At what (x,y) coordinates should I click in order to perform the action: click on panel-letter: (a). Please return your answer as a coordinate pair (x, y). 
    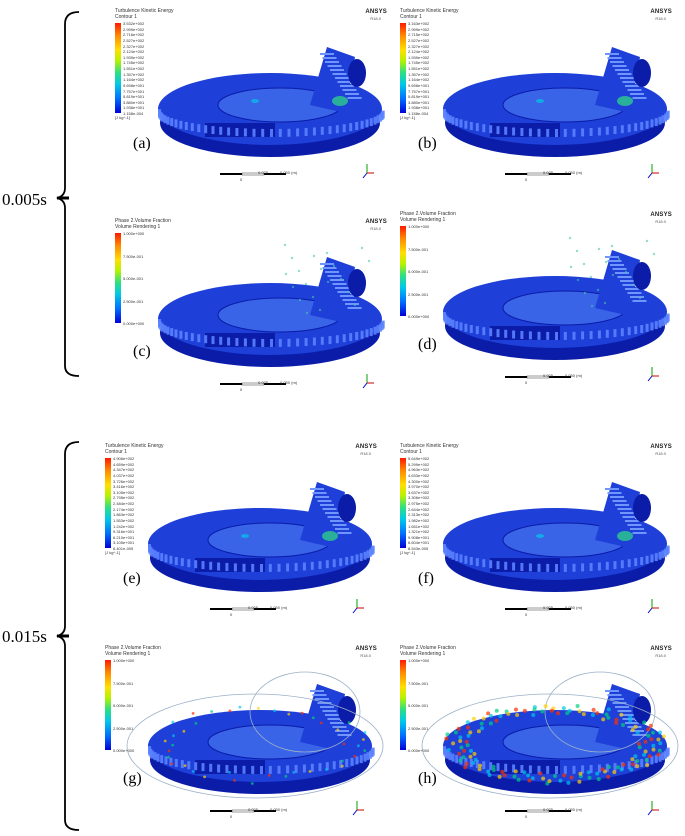
    Looking at the image, I should click on (142, 143).